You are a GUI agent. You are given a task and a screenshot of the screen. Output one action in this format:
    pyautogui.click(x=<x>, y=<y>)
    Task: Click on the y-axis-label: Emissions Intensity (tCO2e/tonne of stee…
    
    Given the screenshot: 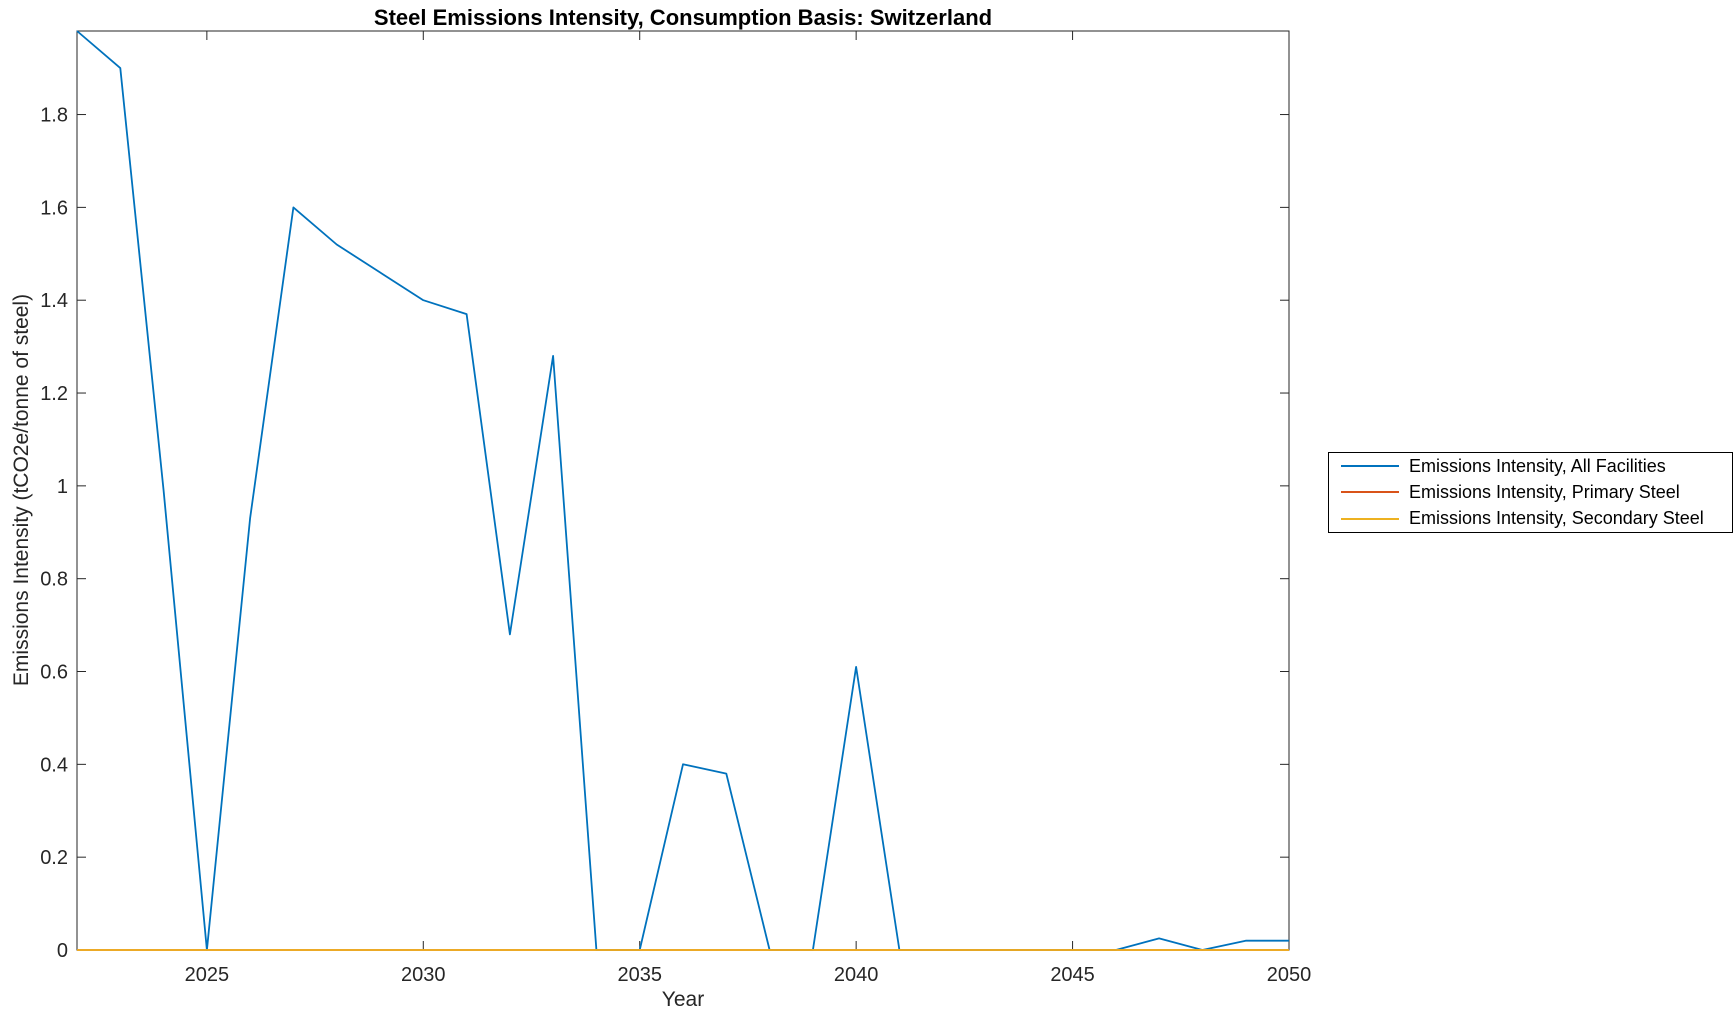 What is the action you would take?
    pyautogui.click(x=21, y=490)
    